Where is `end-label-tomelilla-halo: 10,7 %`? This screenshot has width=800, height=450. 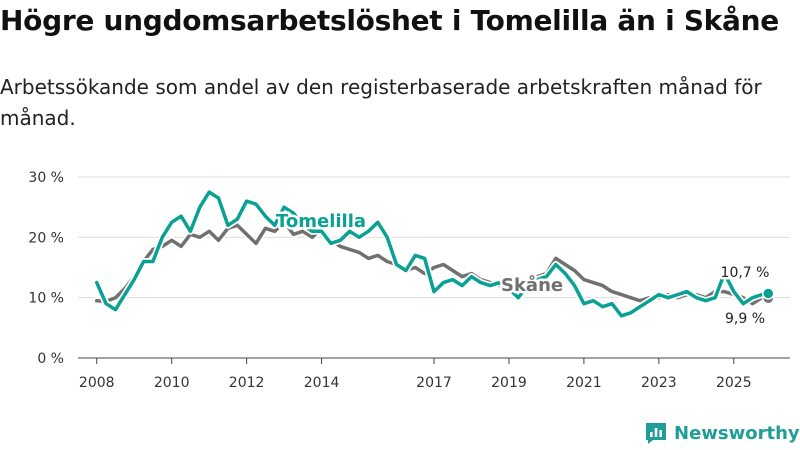 end-label-tomelilla-halo: 10,7 % is located at coordinates (745, 273).